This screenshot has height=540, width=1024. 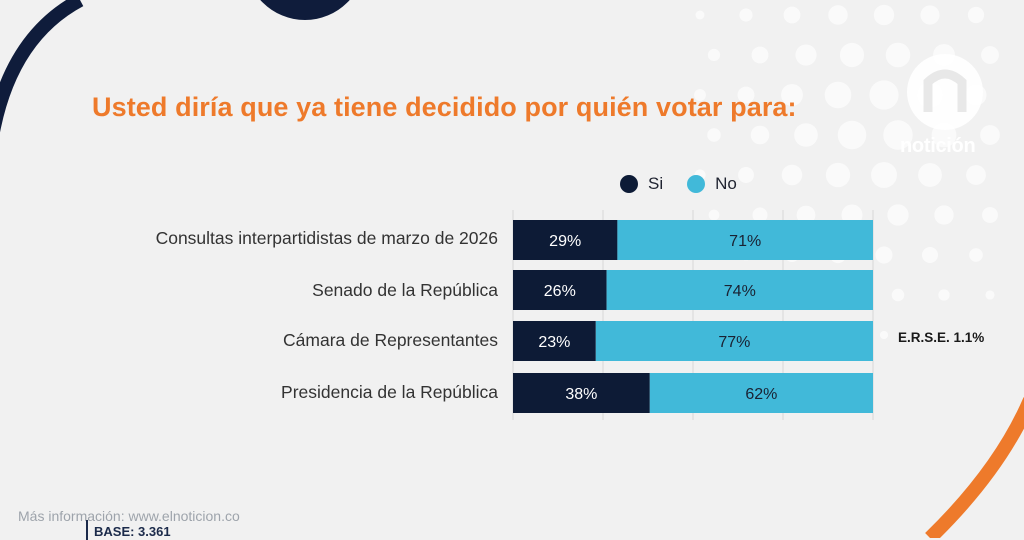 What do you see at coordinates (390, 340) in the screenshot?
I see `category-label: Cámara de Representantes` at bounding box center [390, 340].